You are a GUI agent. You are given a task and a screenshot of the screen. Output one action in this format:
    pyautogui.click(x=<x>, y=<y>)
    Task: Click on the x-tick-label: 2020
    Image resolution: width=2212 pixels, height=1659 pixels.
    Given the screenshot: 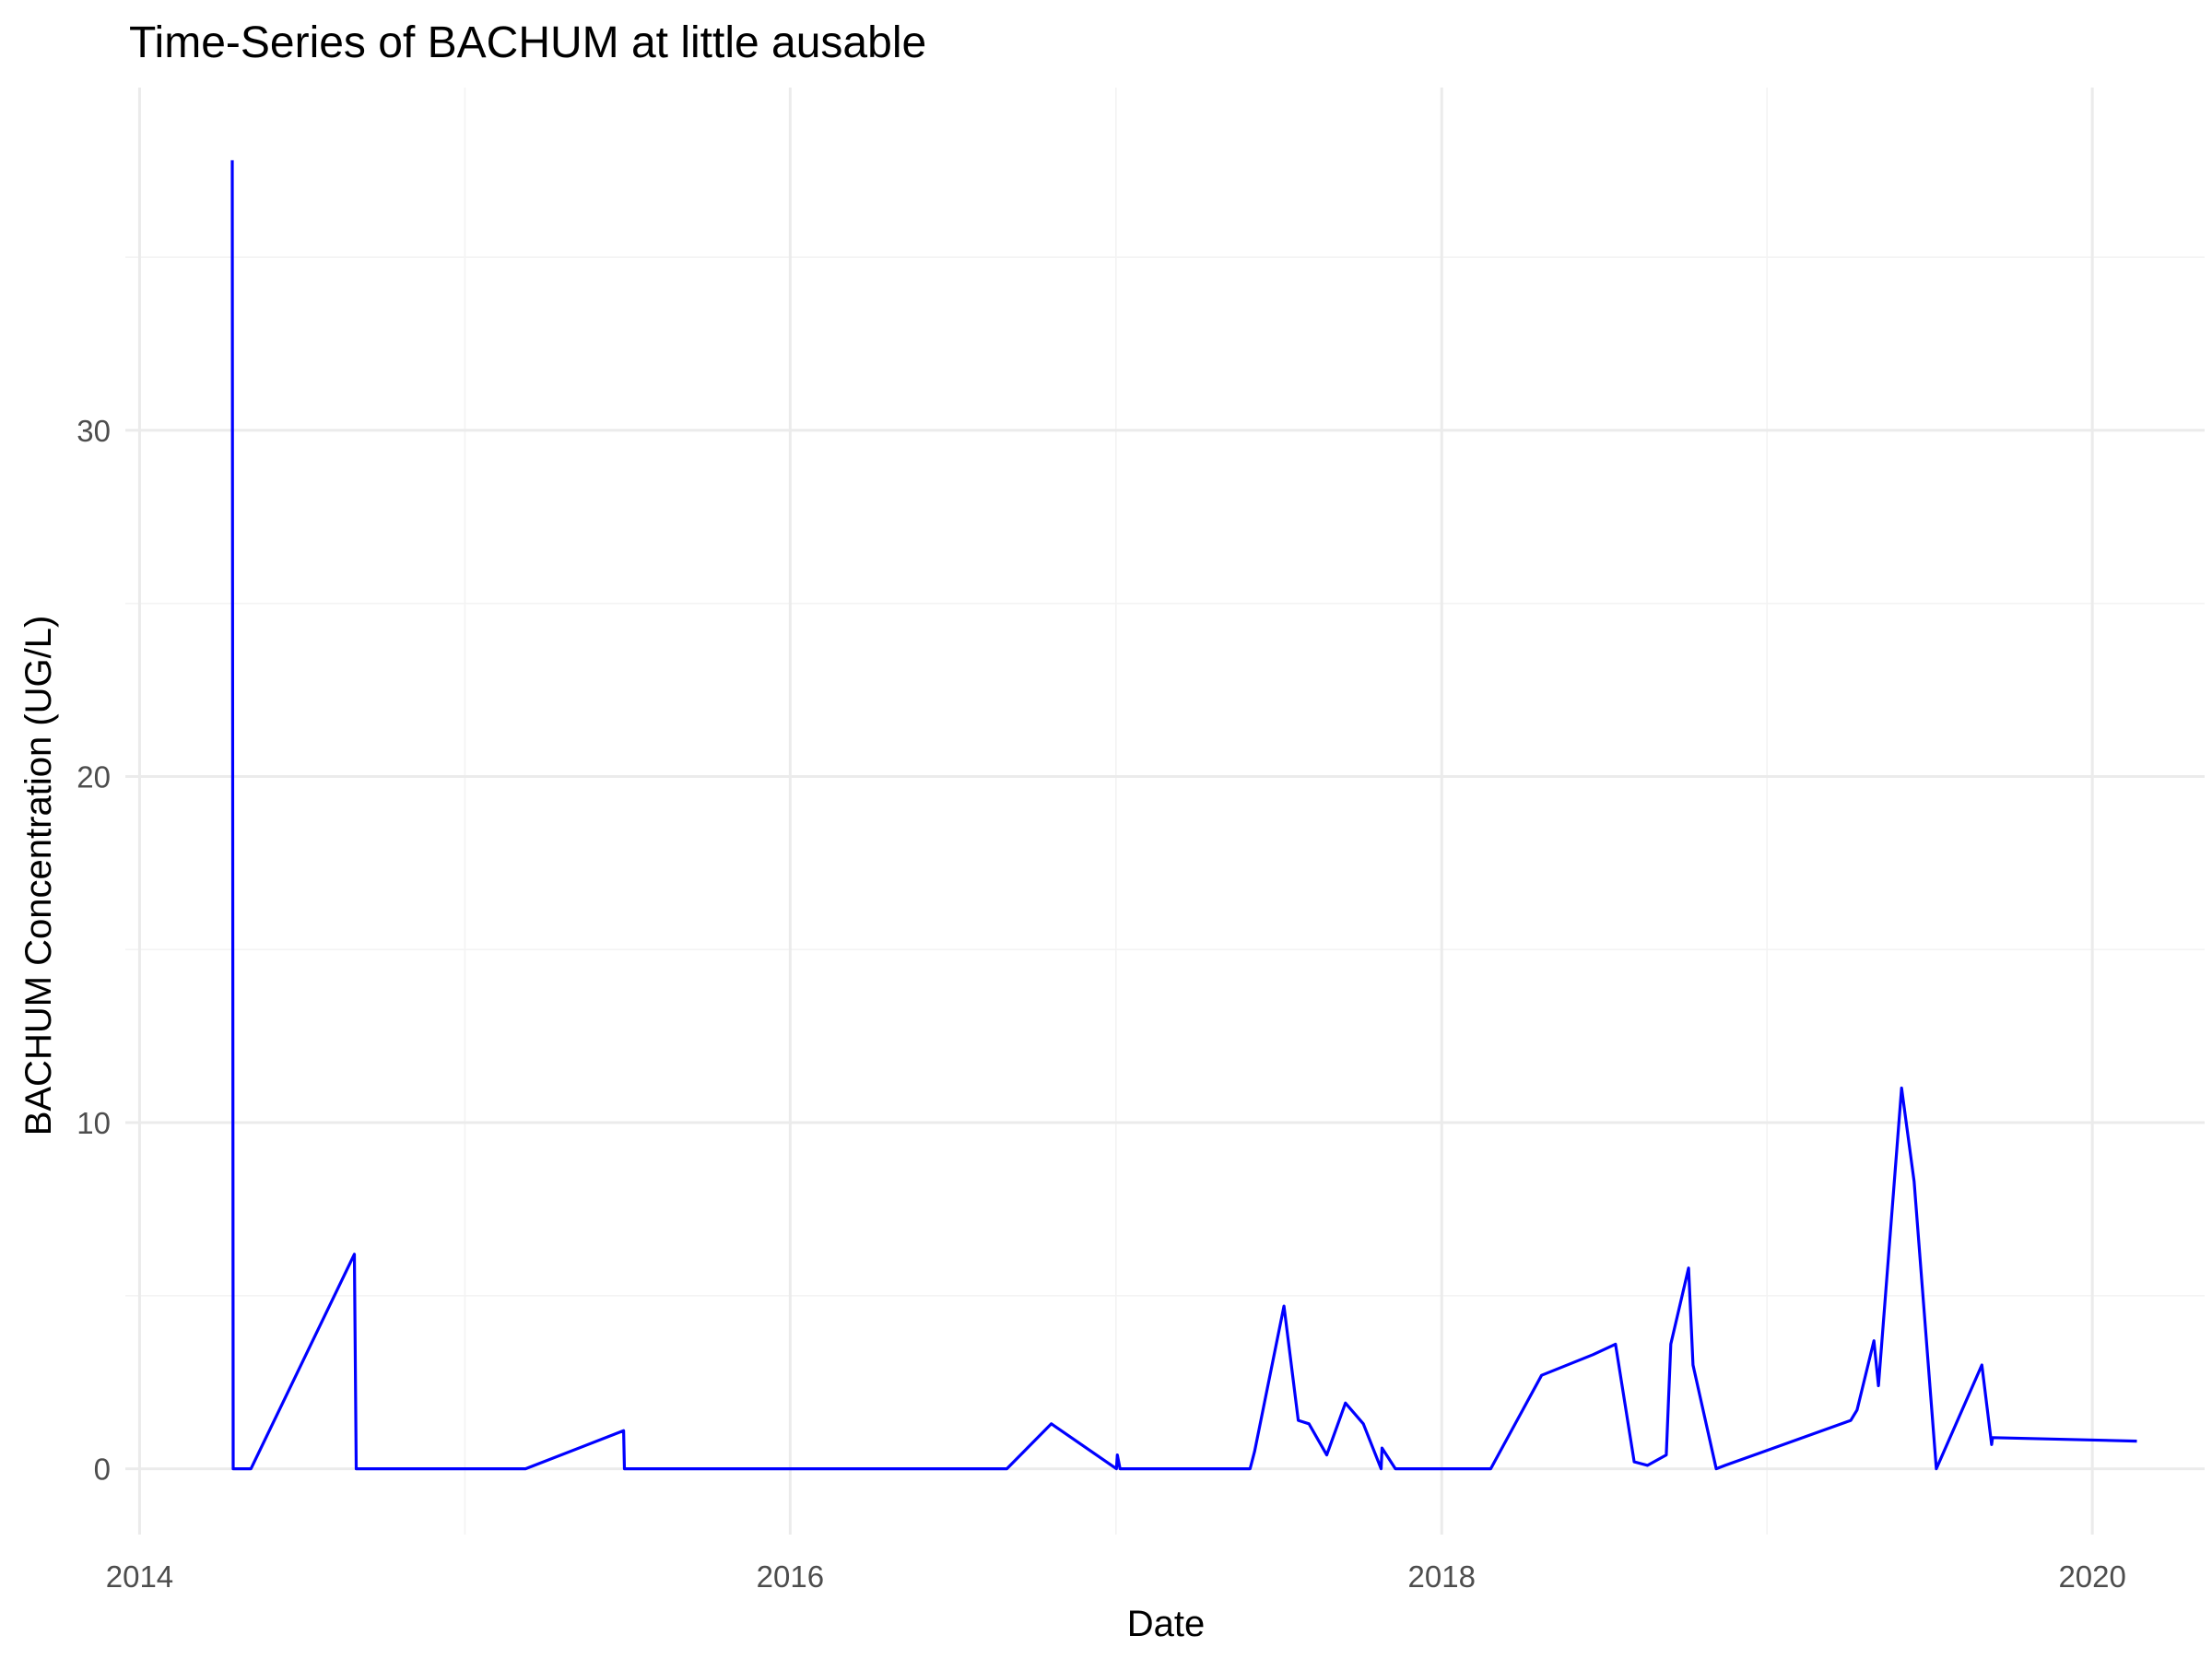 What is the action you would take?
    pyautogui.click(x=2091, y=1576)
    